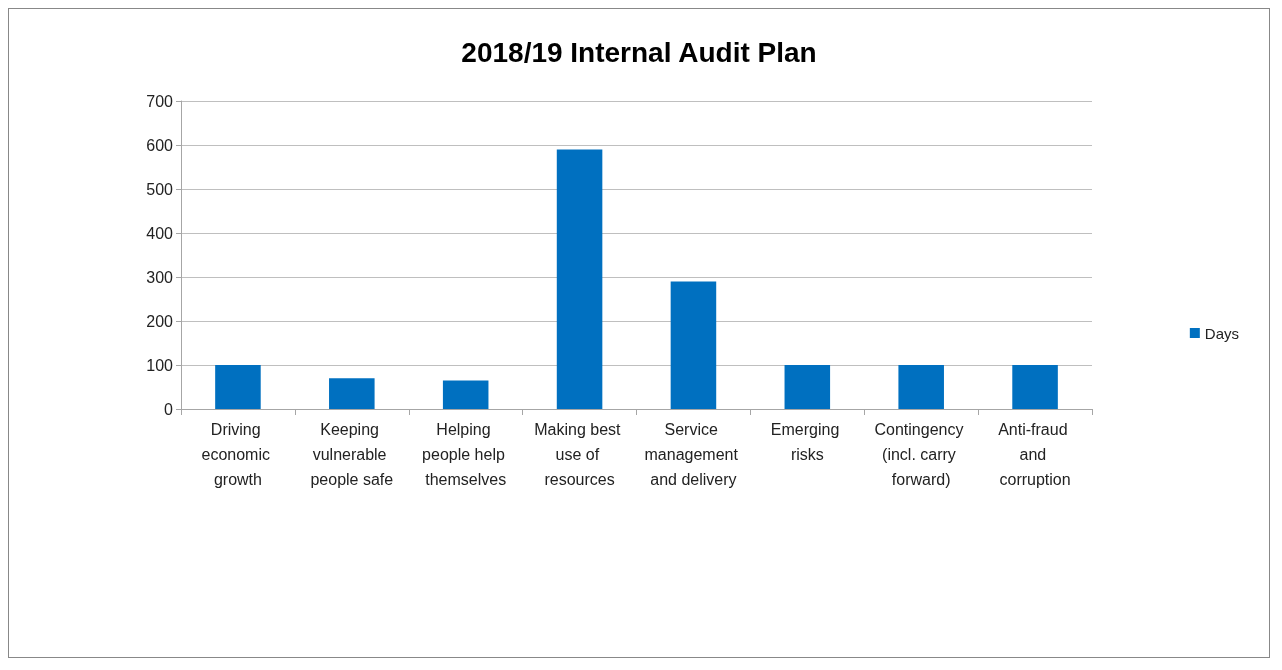  I want to click on x-tick-label: Making best use of resources, so click(579, 454).